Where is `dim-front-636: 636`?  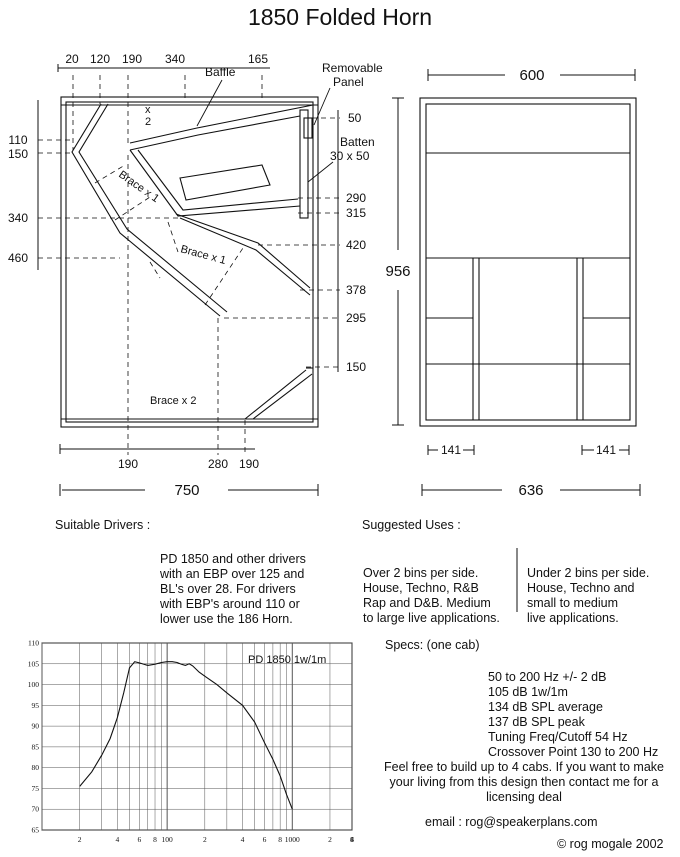 dim-front-636: 636 is located at coordinates (530, 490).